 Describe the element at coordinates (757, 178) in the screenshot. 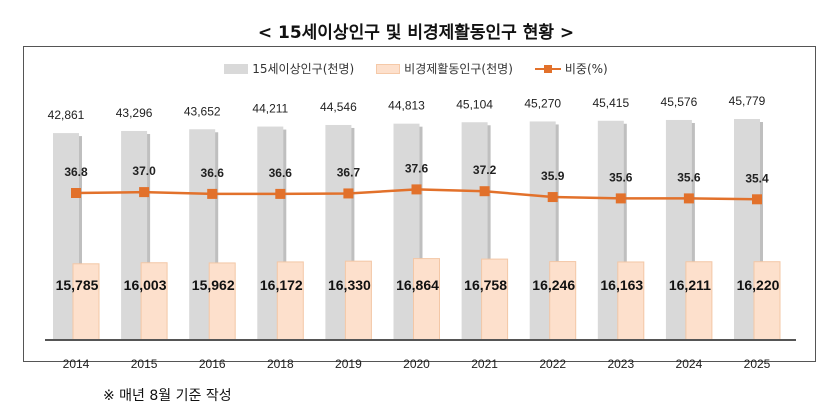

I see `label-ratio: 35.4` at that location.